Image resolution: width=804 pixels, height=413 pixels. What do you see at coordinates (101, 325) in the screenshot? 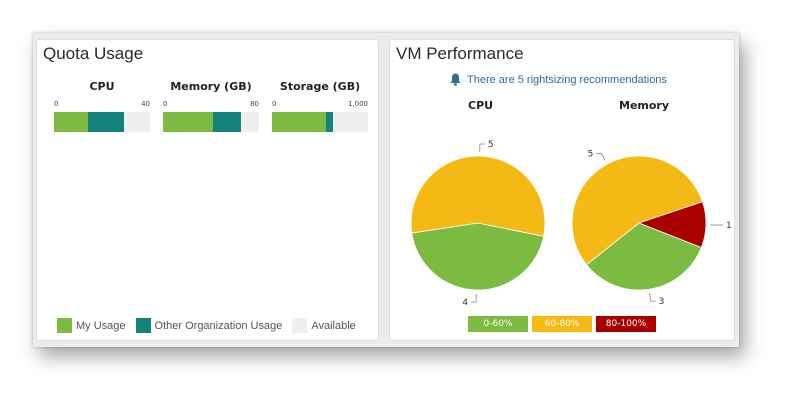
I see `legend-label: My Usage` at bounding box center [101, 325].